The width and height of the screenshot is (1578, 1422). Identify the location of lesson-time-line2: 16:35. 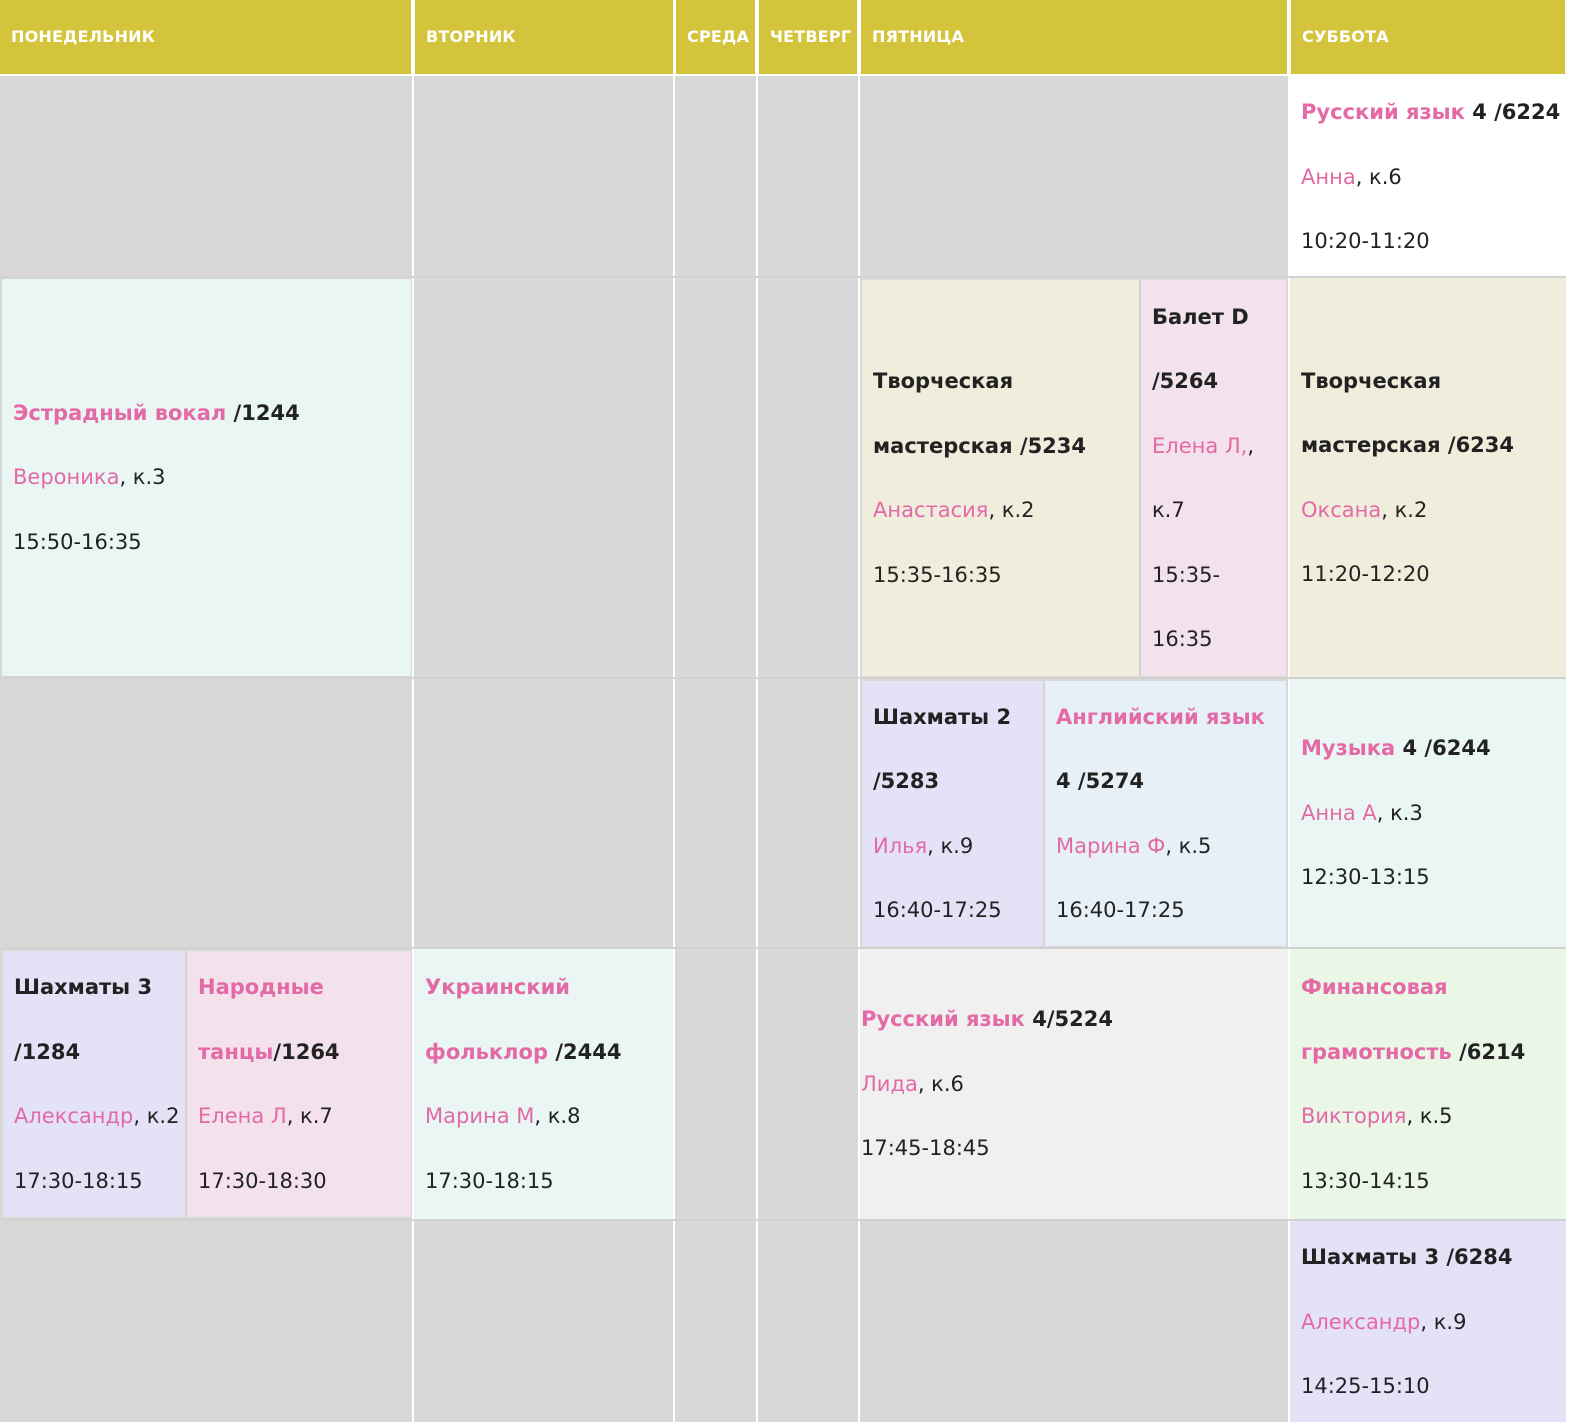
(1182, 639).